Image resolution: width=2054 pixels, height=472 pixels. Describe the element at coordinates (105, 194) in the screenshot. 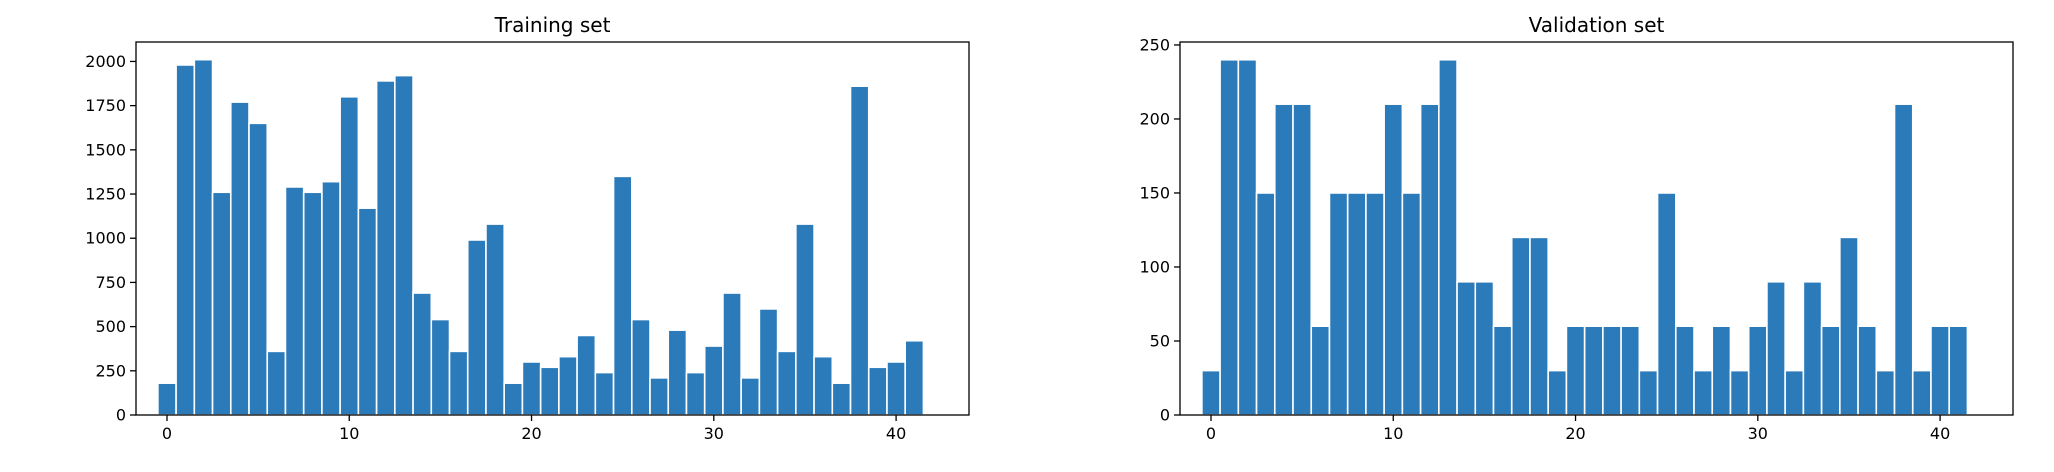

I see `y-tick-label: 1250` at that location.